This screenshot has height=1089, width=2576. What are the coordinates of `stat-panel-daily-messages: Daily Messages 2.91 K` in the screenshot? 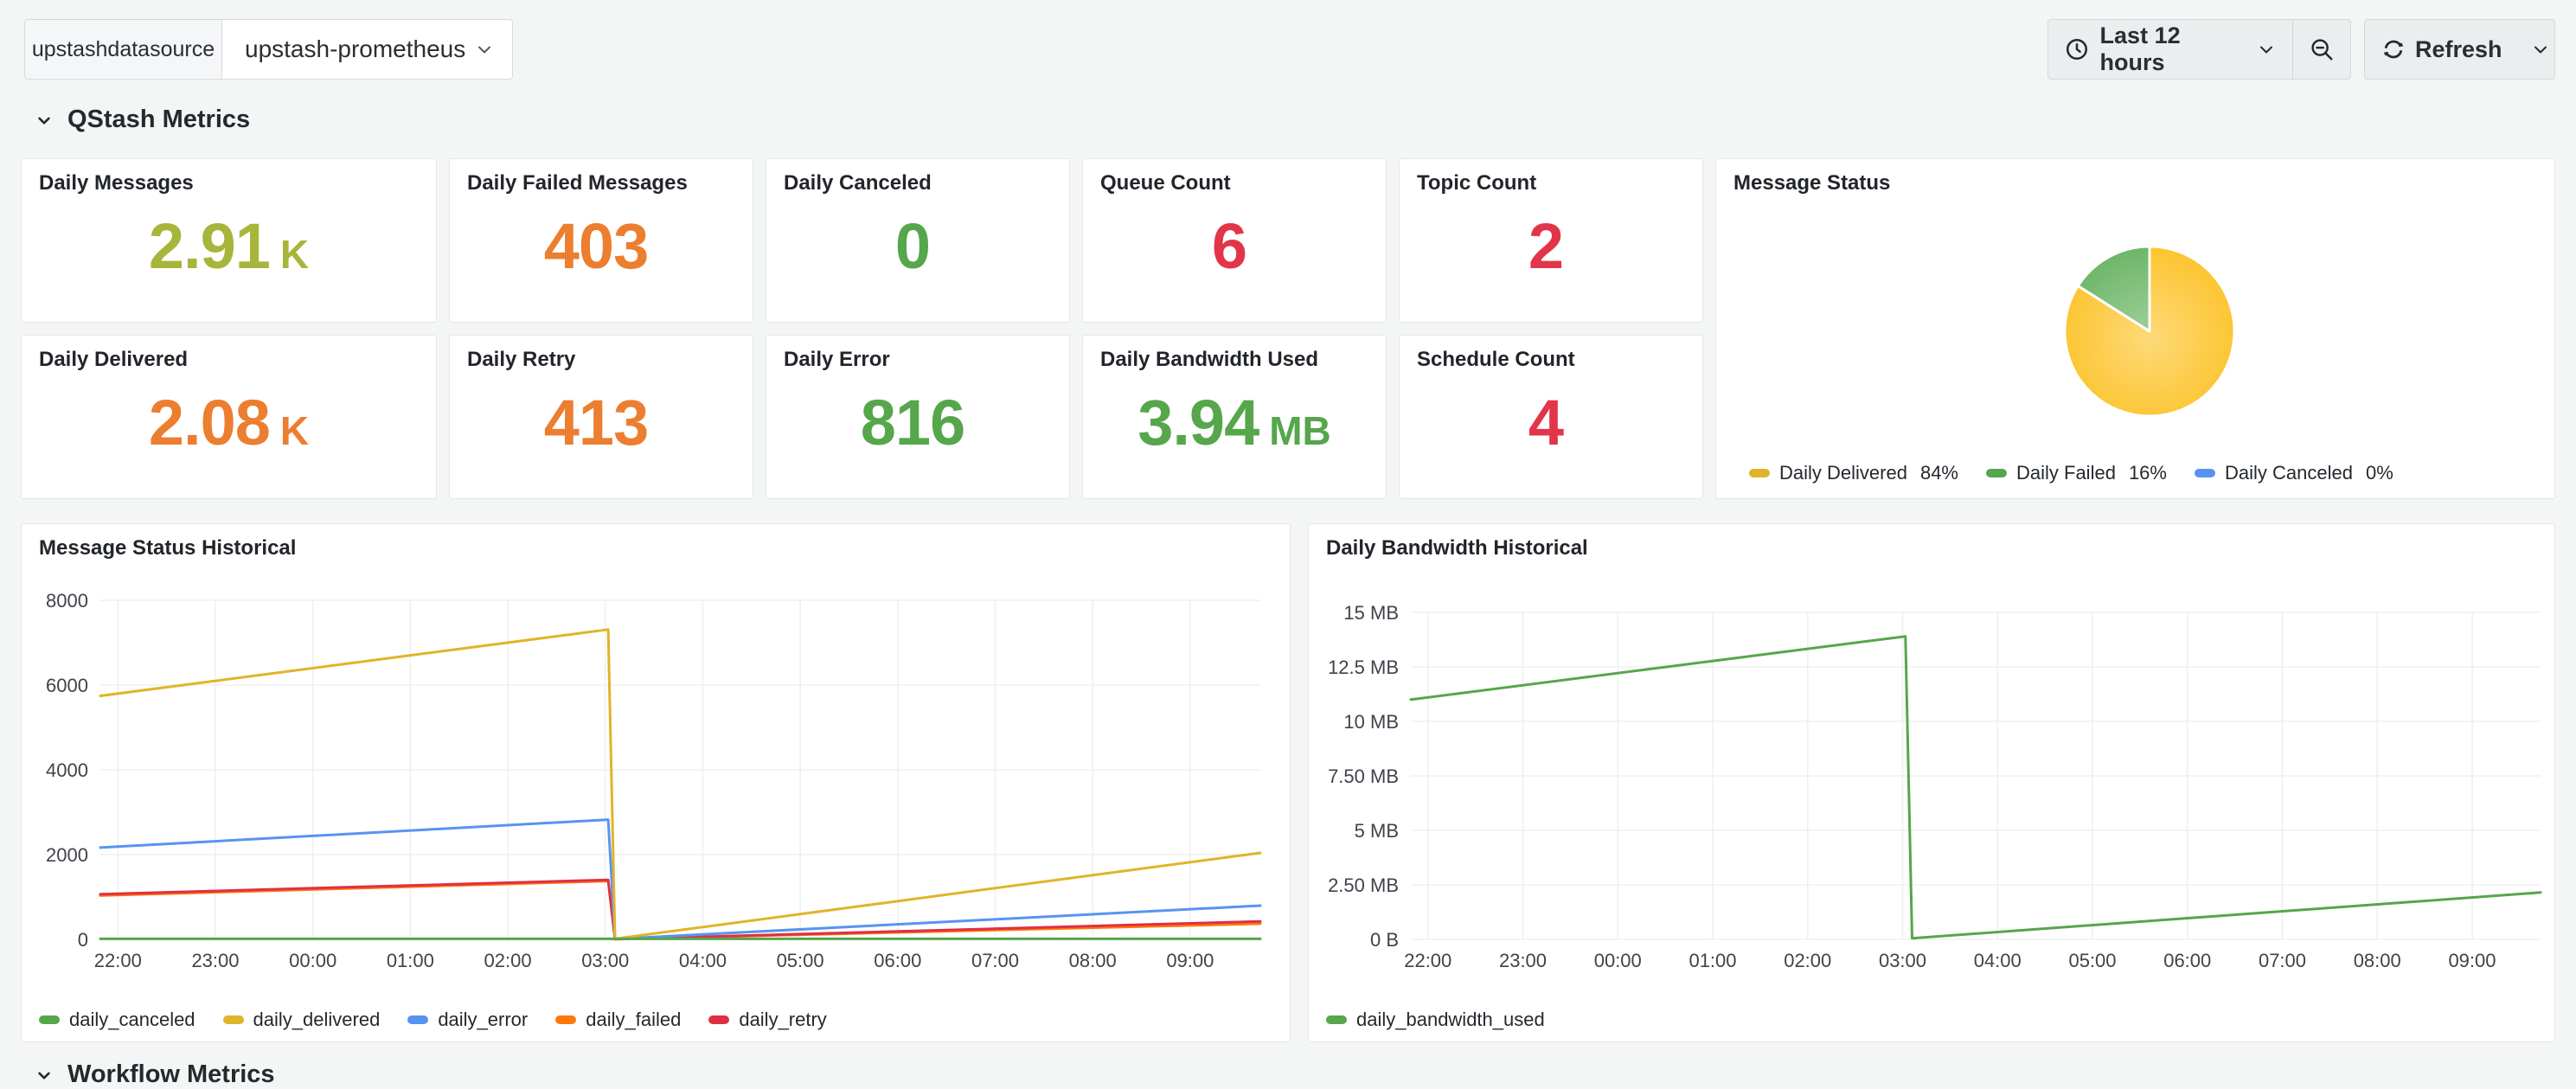 It's located at (229, 241).